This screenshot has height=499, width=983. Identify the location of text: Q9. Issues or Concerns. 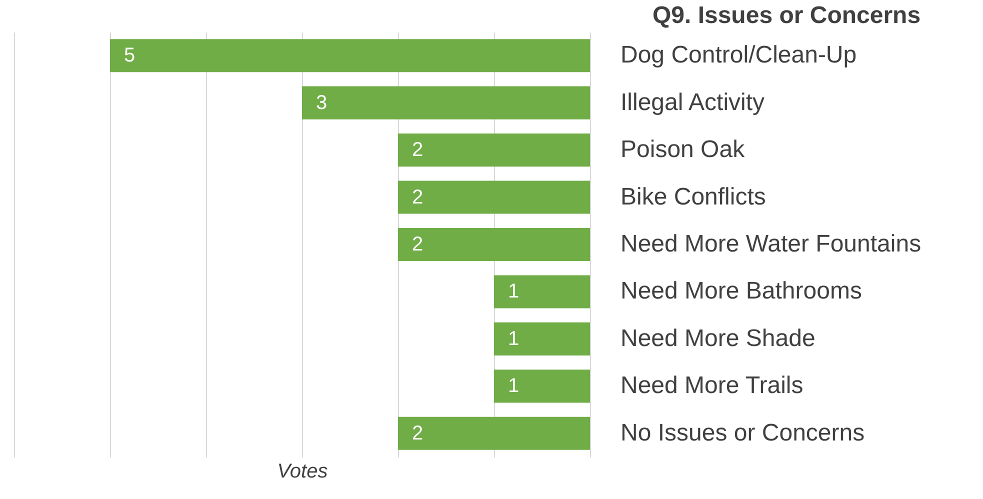
(786, 15).